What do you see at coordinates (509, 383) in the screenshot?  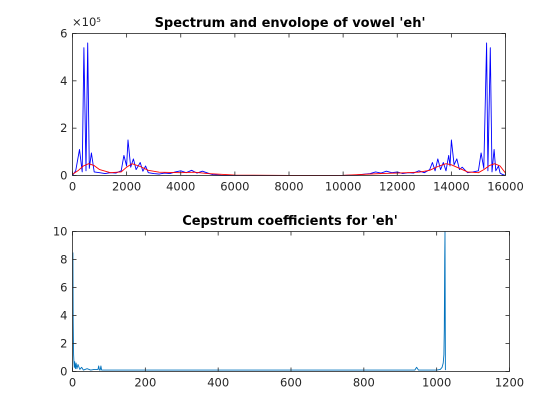 I see `x-tick-label: 1200` at bounding box center [509, 383].